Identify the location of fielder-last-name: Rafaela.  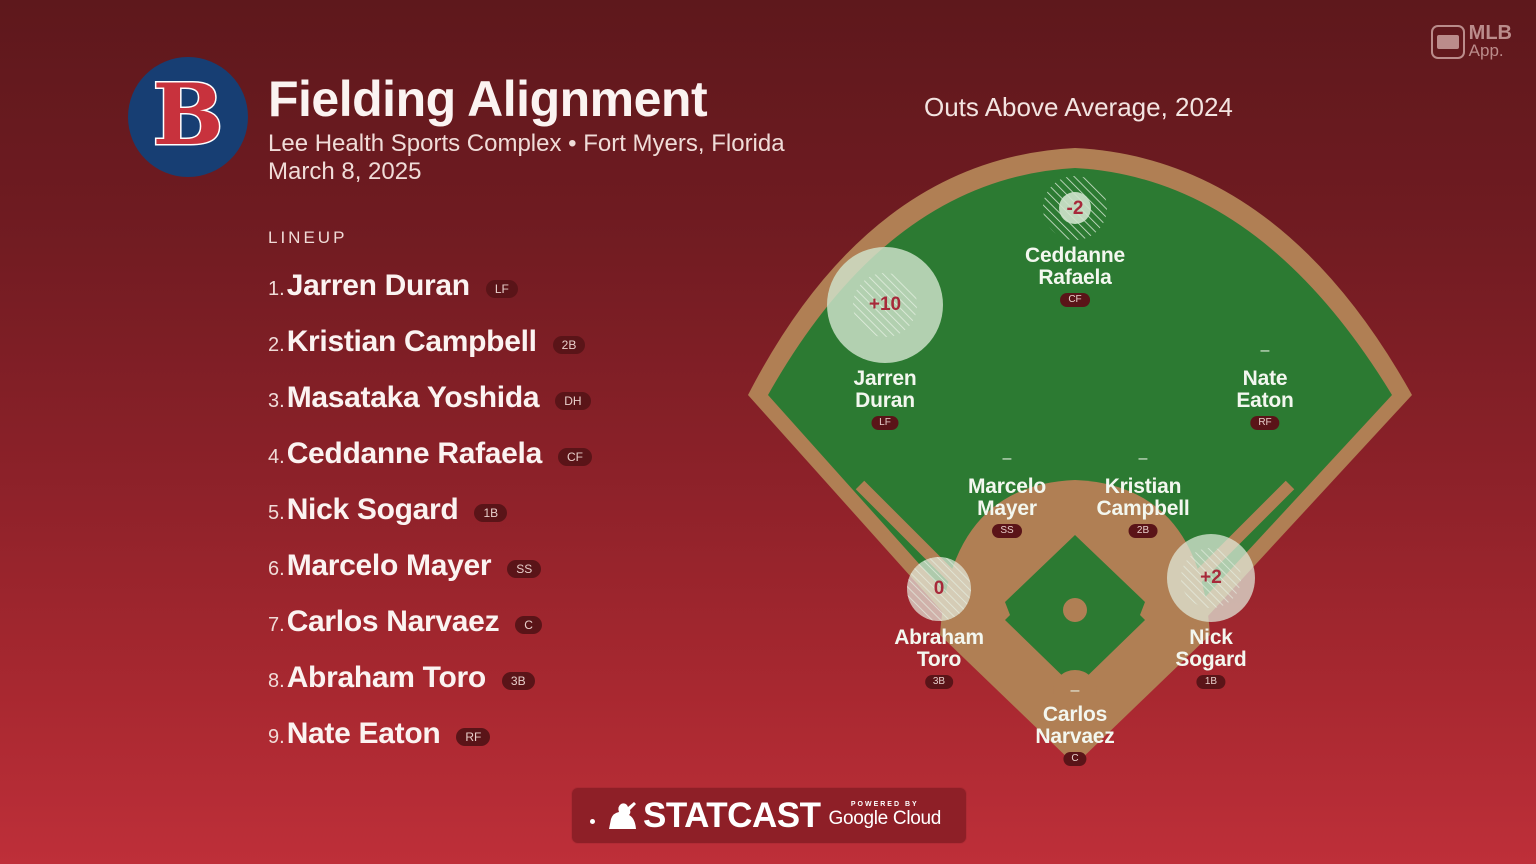
(1075, 277).